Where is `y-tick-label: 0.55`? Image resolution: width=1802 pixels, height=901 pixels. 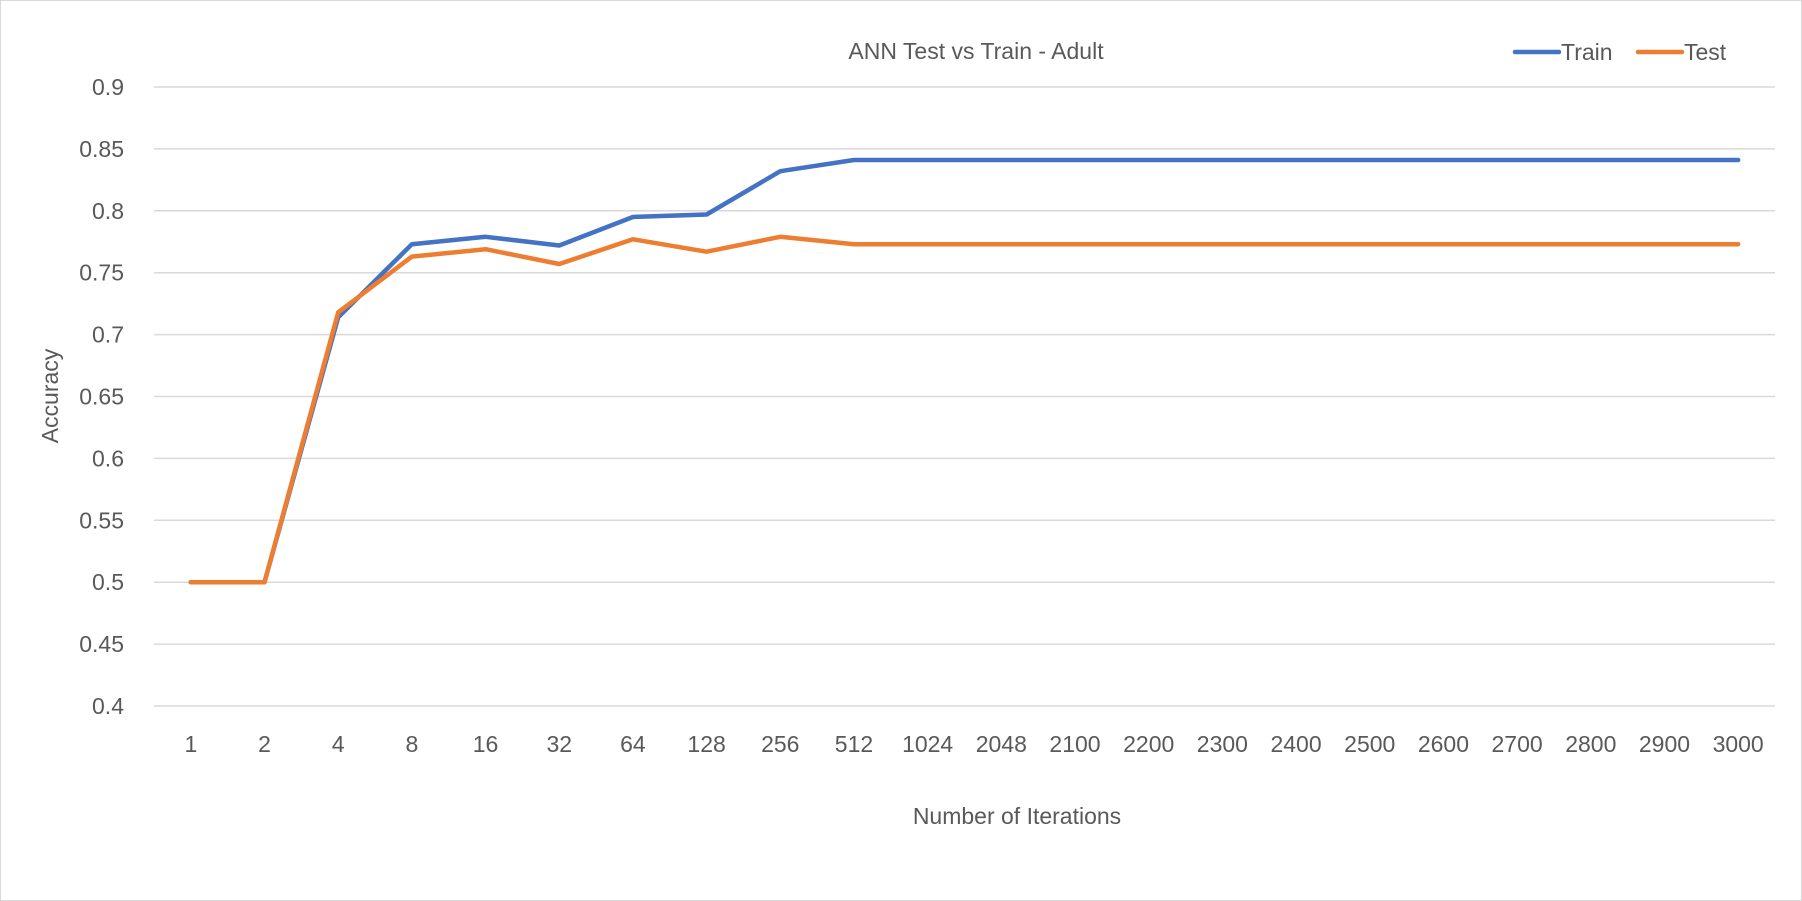 y-tick-label: 0.55 is located at coordinates (101, 520).